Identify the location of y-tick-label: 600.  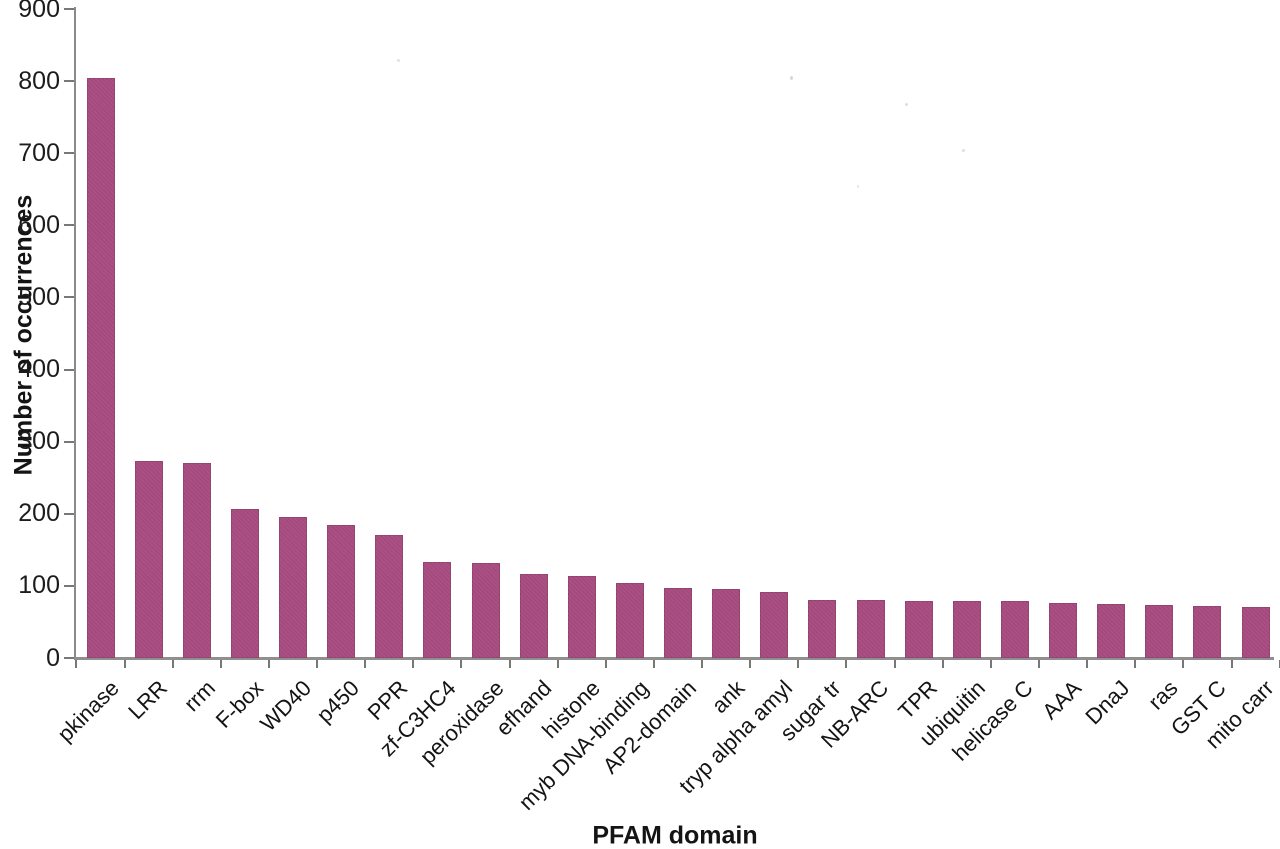
(39, 224).